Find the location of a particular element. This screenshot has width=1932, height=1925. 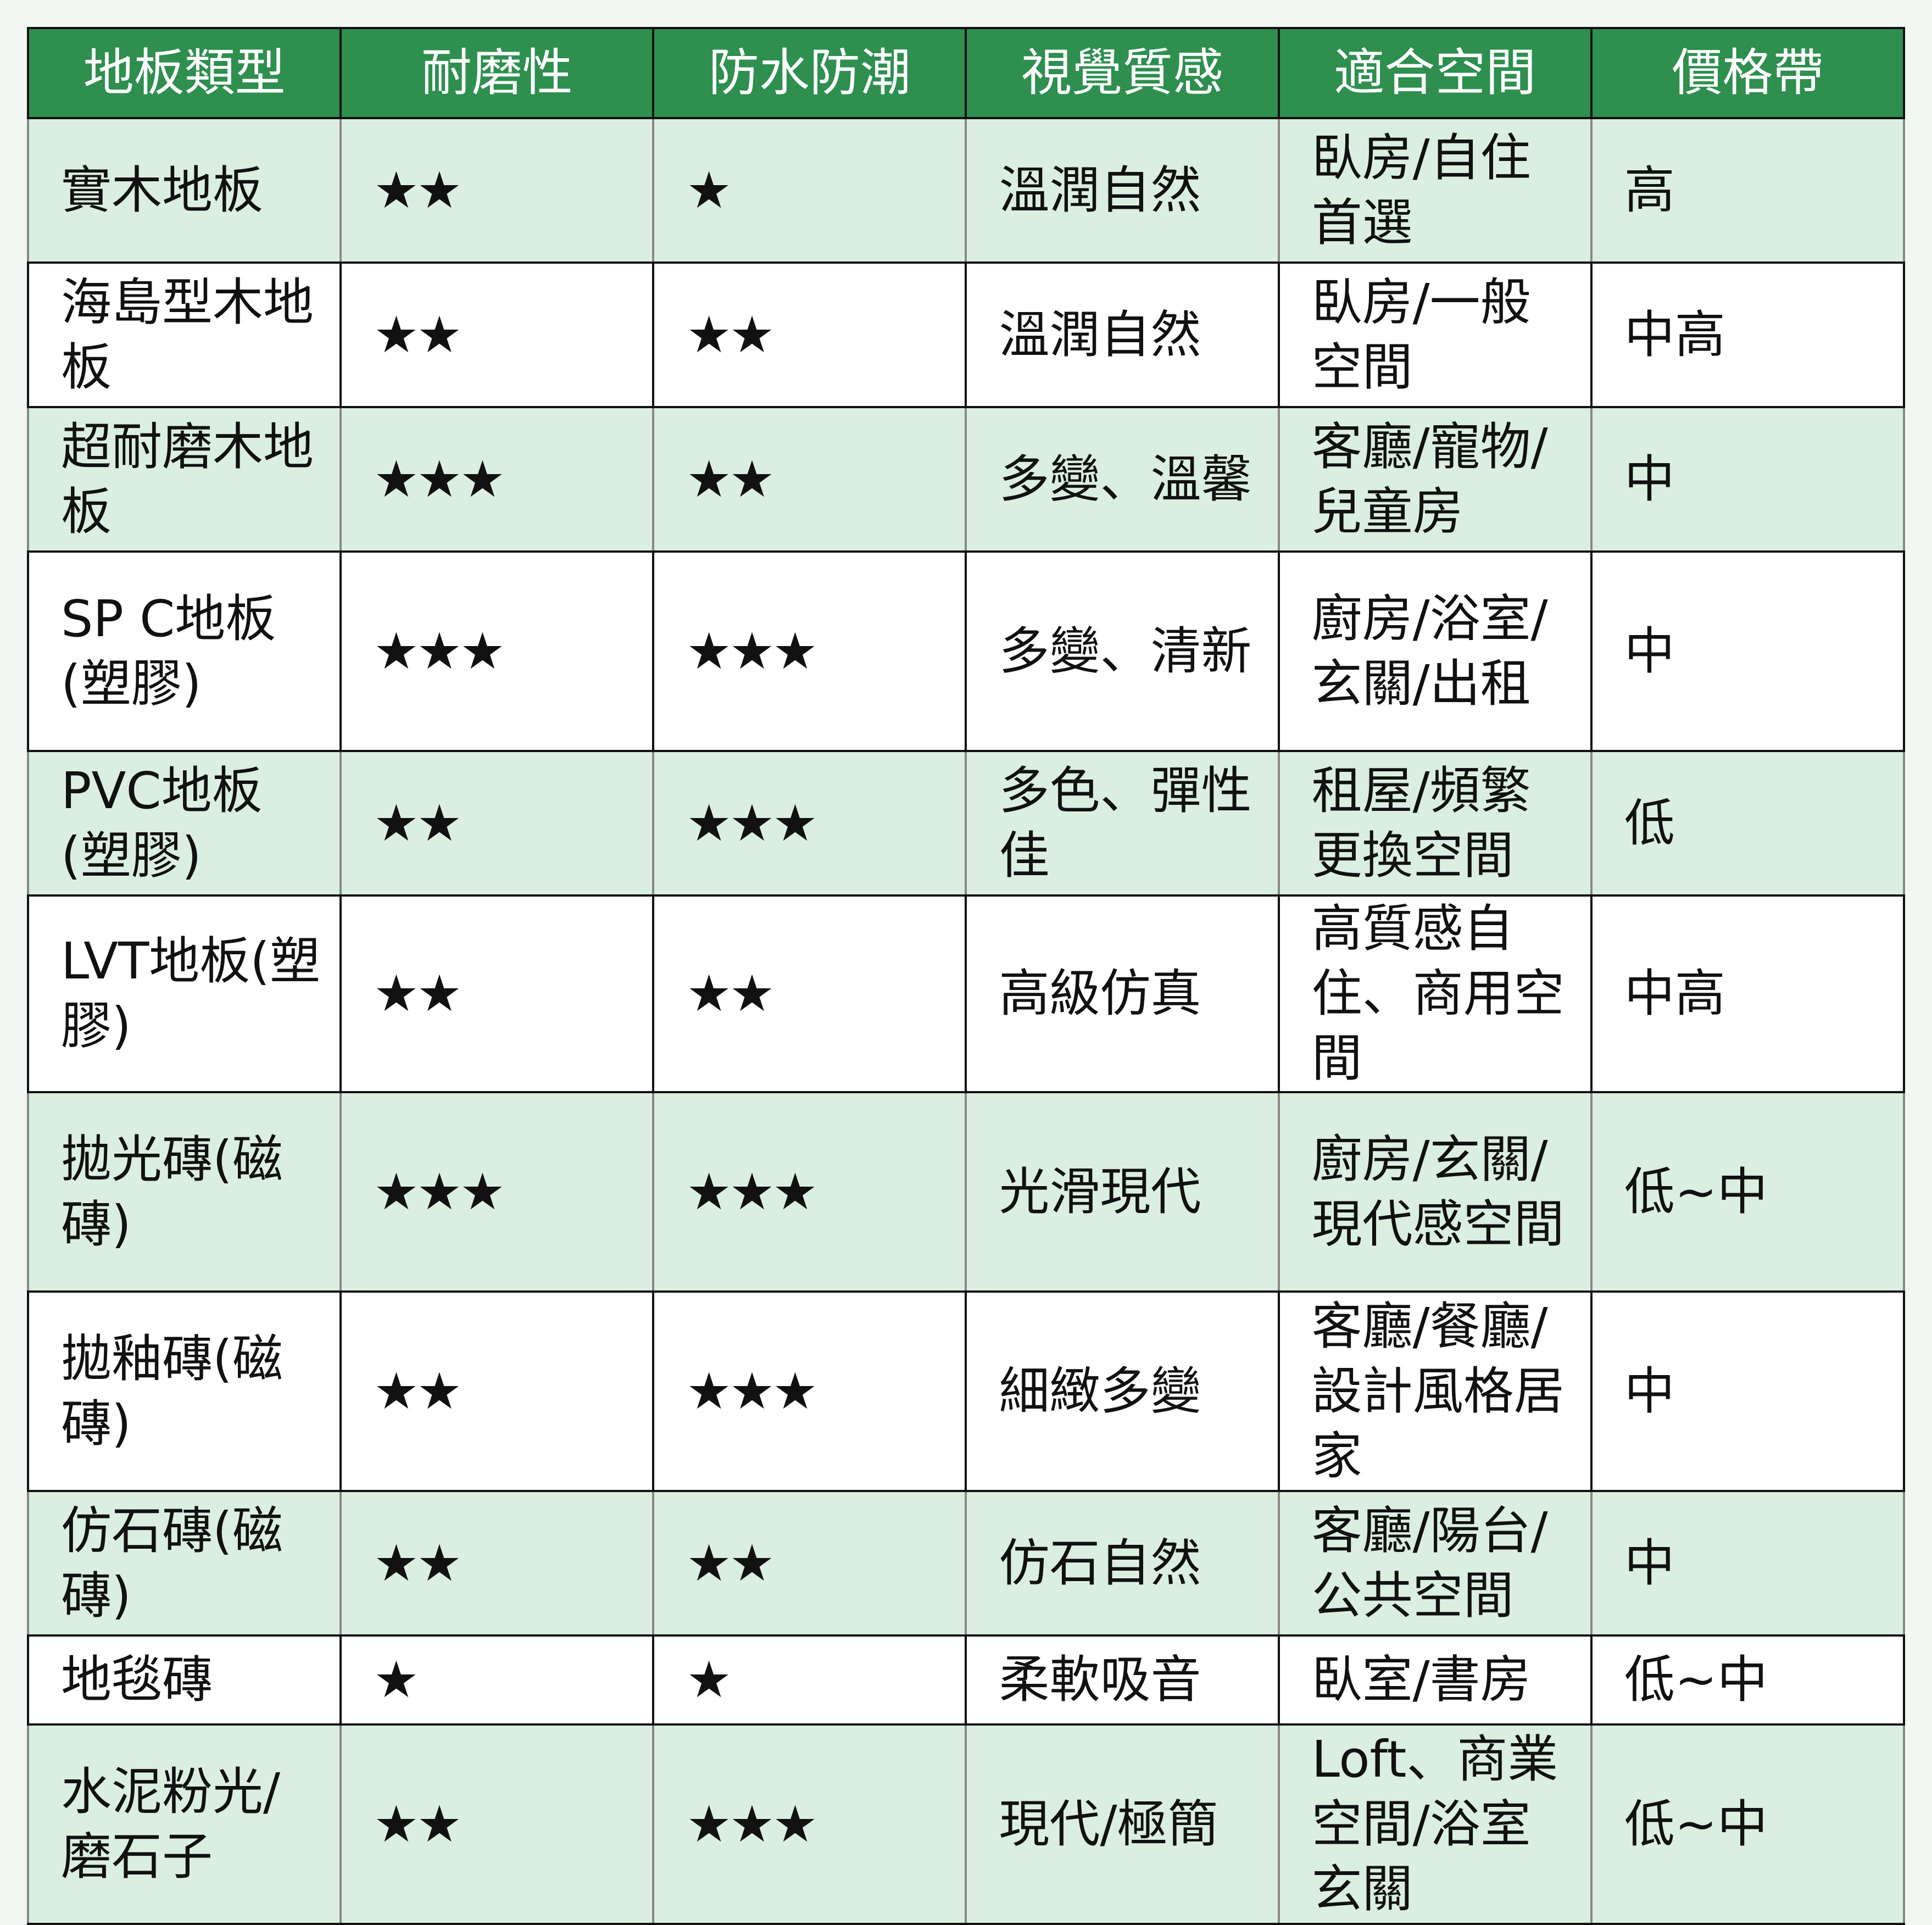

floor-type-cell: SP C地板(塑膠) is located at coordinates (184, 651).